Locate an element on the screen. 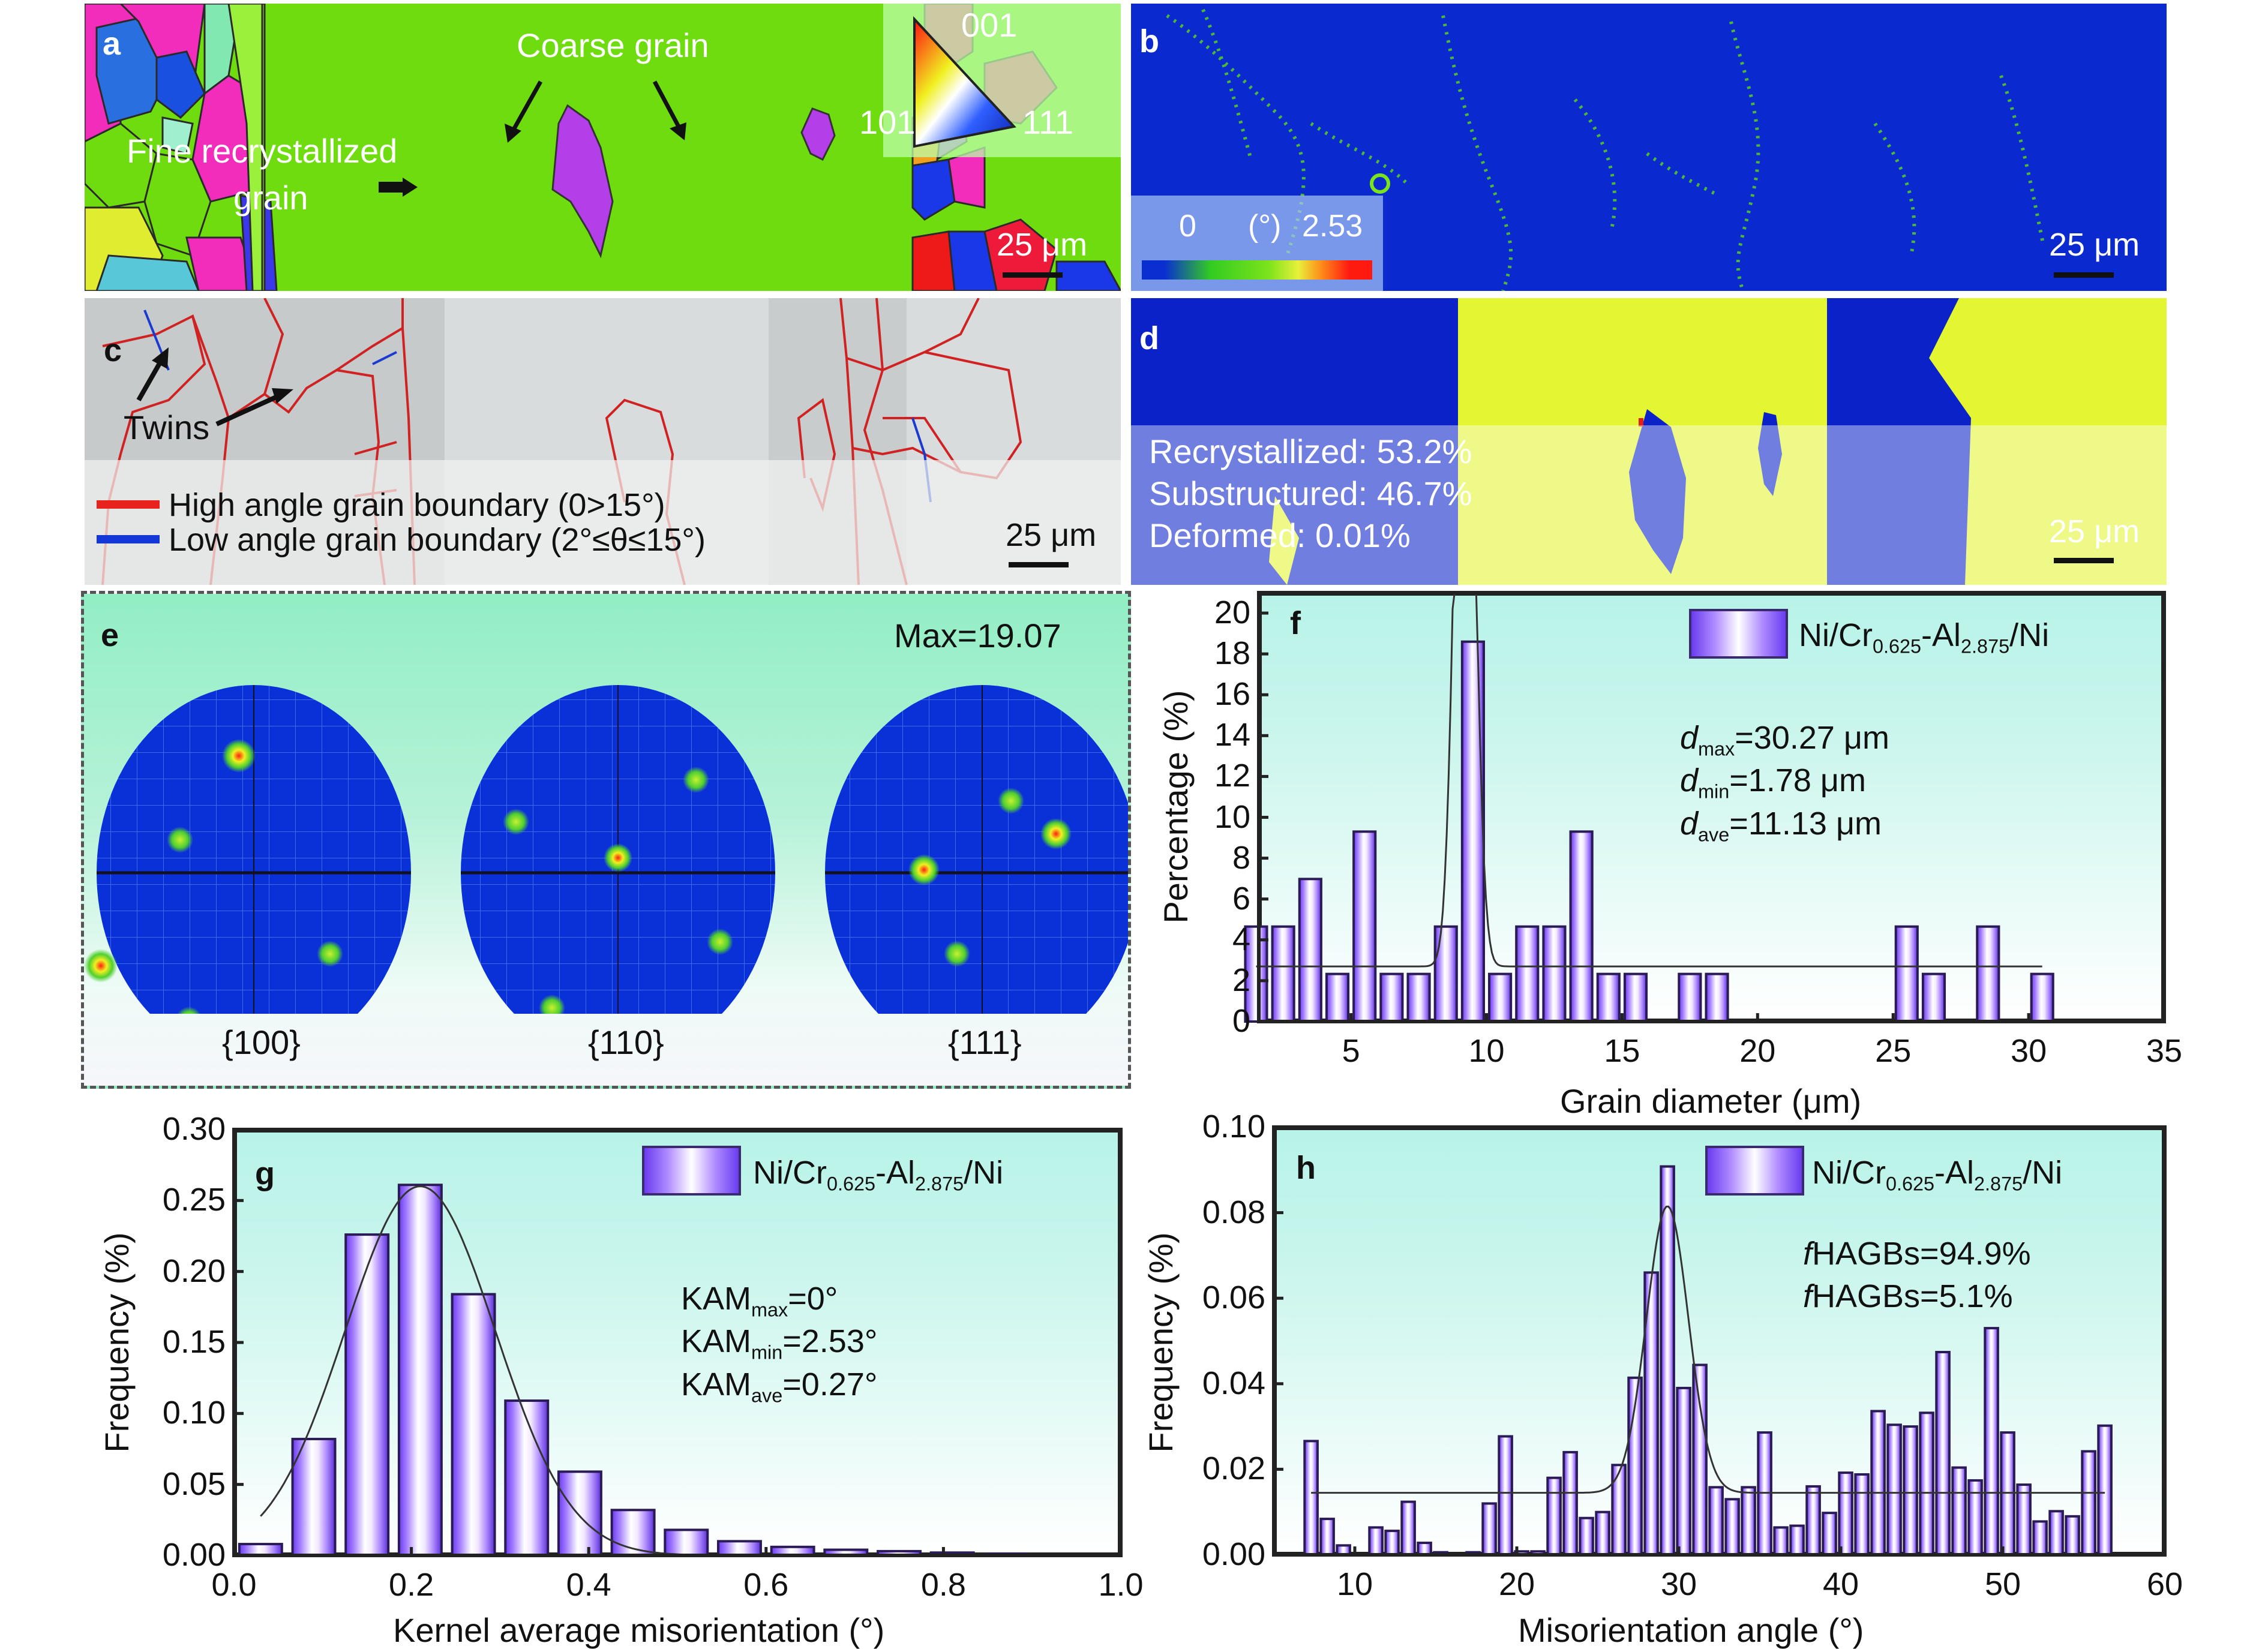 The image size is (2268, 1649). chart-f-ytick-label: 18 is located at coordinates (1232, 653).